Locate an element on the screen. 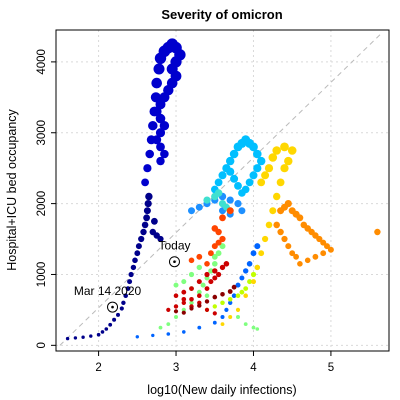 The image size is (400, 400). chart-title: Severity of omicron is located at coordinates (221, 14).